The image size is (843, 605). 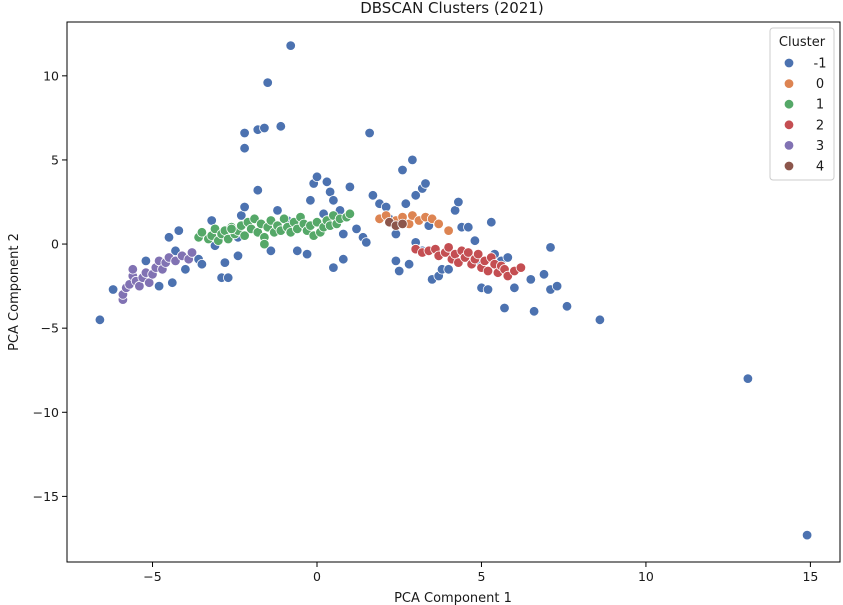 What do you see at coordinates (453, 598) in the screenshot?
I see `x-axis-title: PCA Component 1` at bounding box center [453, 598].